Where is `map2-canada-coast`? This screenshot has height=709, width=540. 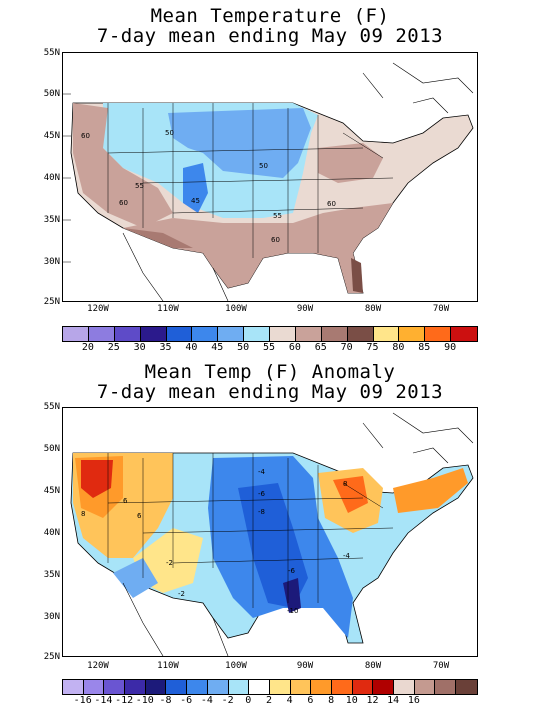 map2-canada-coast is located at coordinates (418, 438).